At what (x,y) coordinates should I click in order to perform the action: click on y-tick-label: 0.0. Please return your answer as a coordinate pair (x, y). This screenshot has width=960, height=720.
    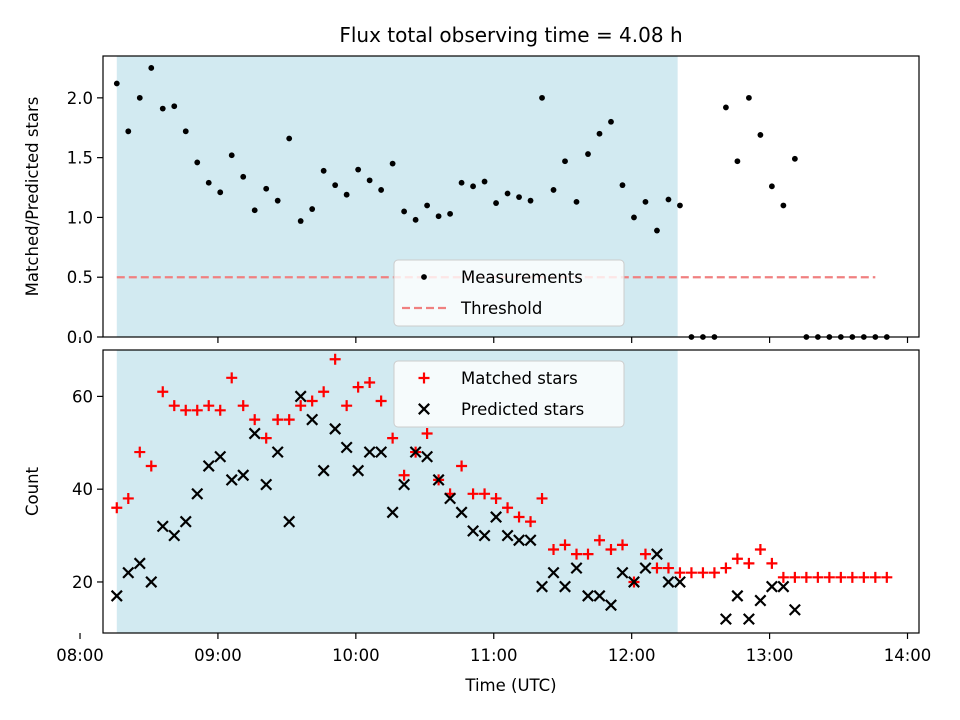
    Looking at the image, I should click on (80, 337).